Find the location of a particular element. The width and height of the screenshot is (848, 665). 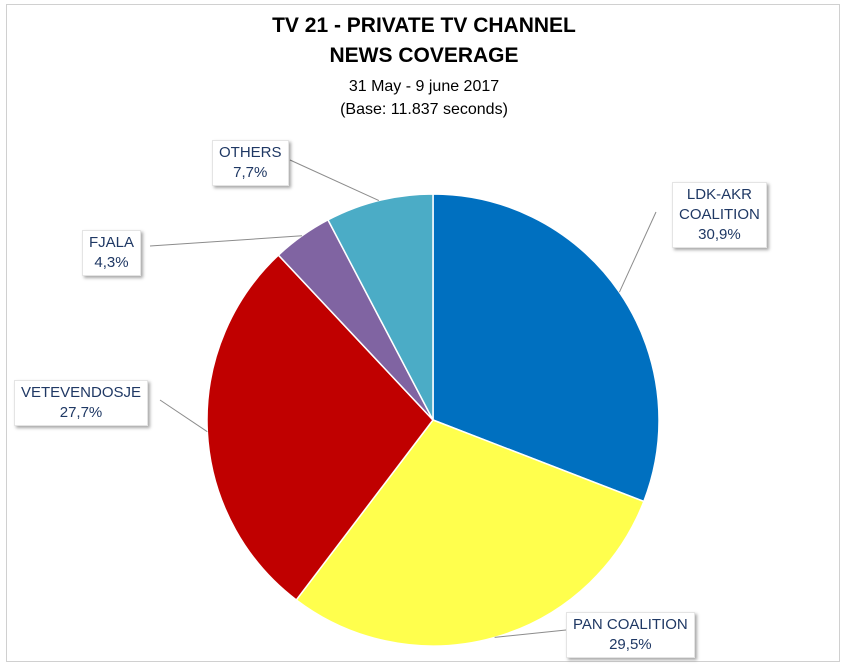

slice-label-ldk-akr-name2: COALITION is located at coordinates (719, 215).